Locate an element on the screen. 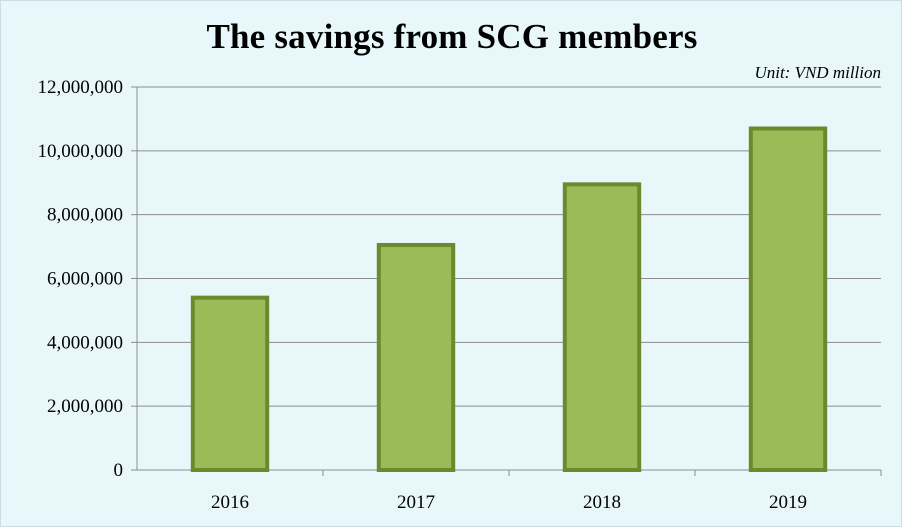  y-tick-label-4: 8,000,000 is located at coordinates (85, 215).